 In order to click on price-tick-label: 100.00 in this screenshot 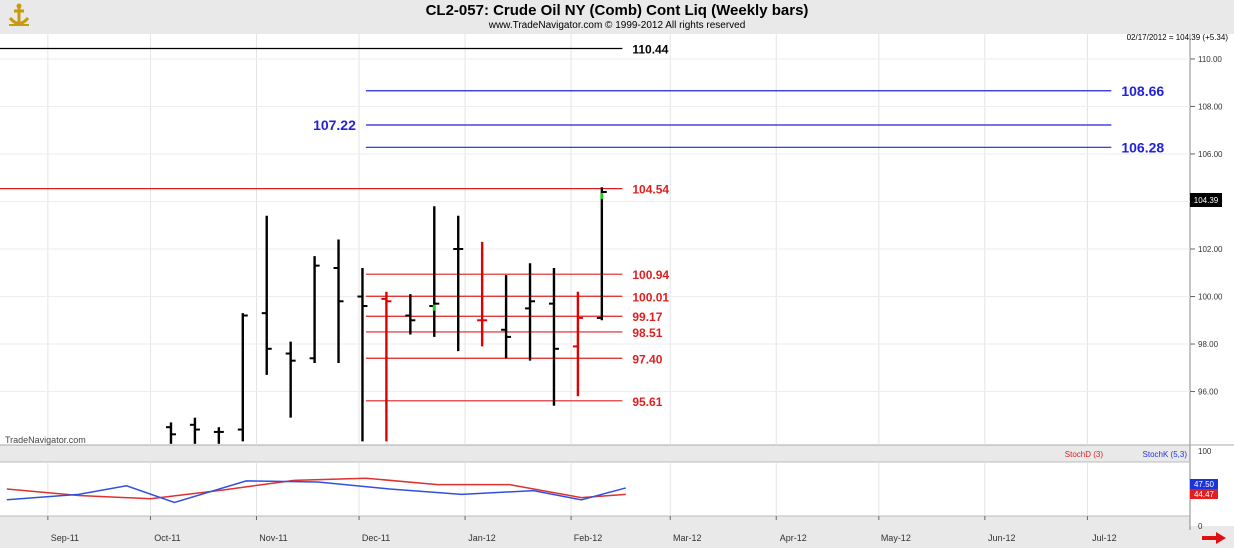, I will do `click(1210, 297)`.